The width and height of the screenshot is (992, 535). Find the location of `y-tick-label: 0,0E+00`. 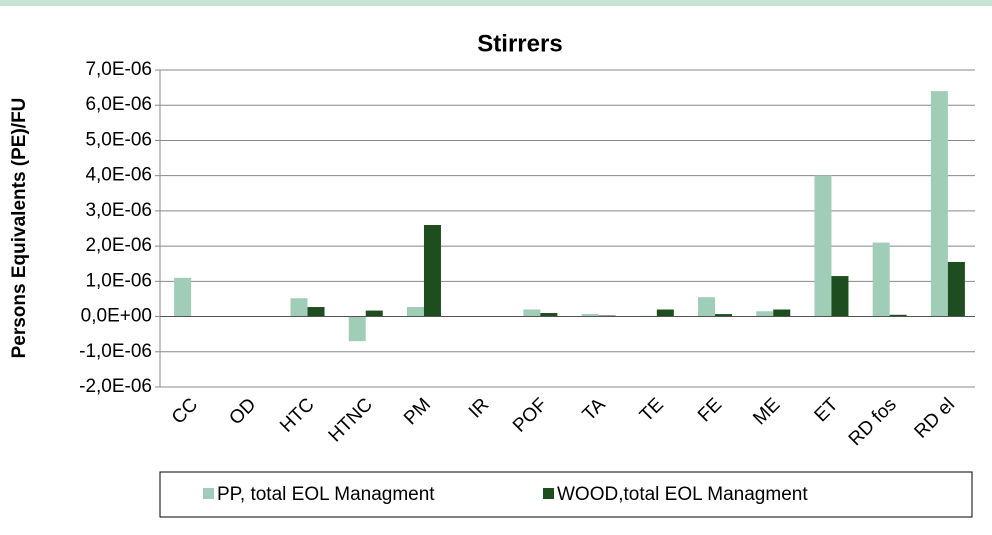

y-tick-label: 0,0E+00 is located at coordinates (116, 316).